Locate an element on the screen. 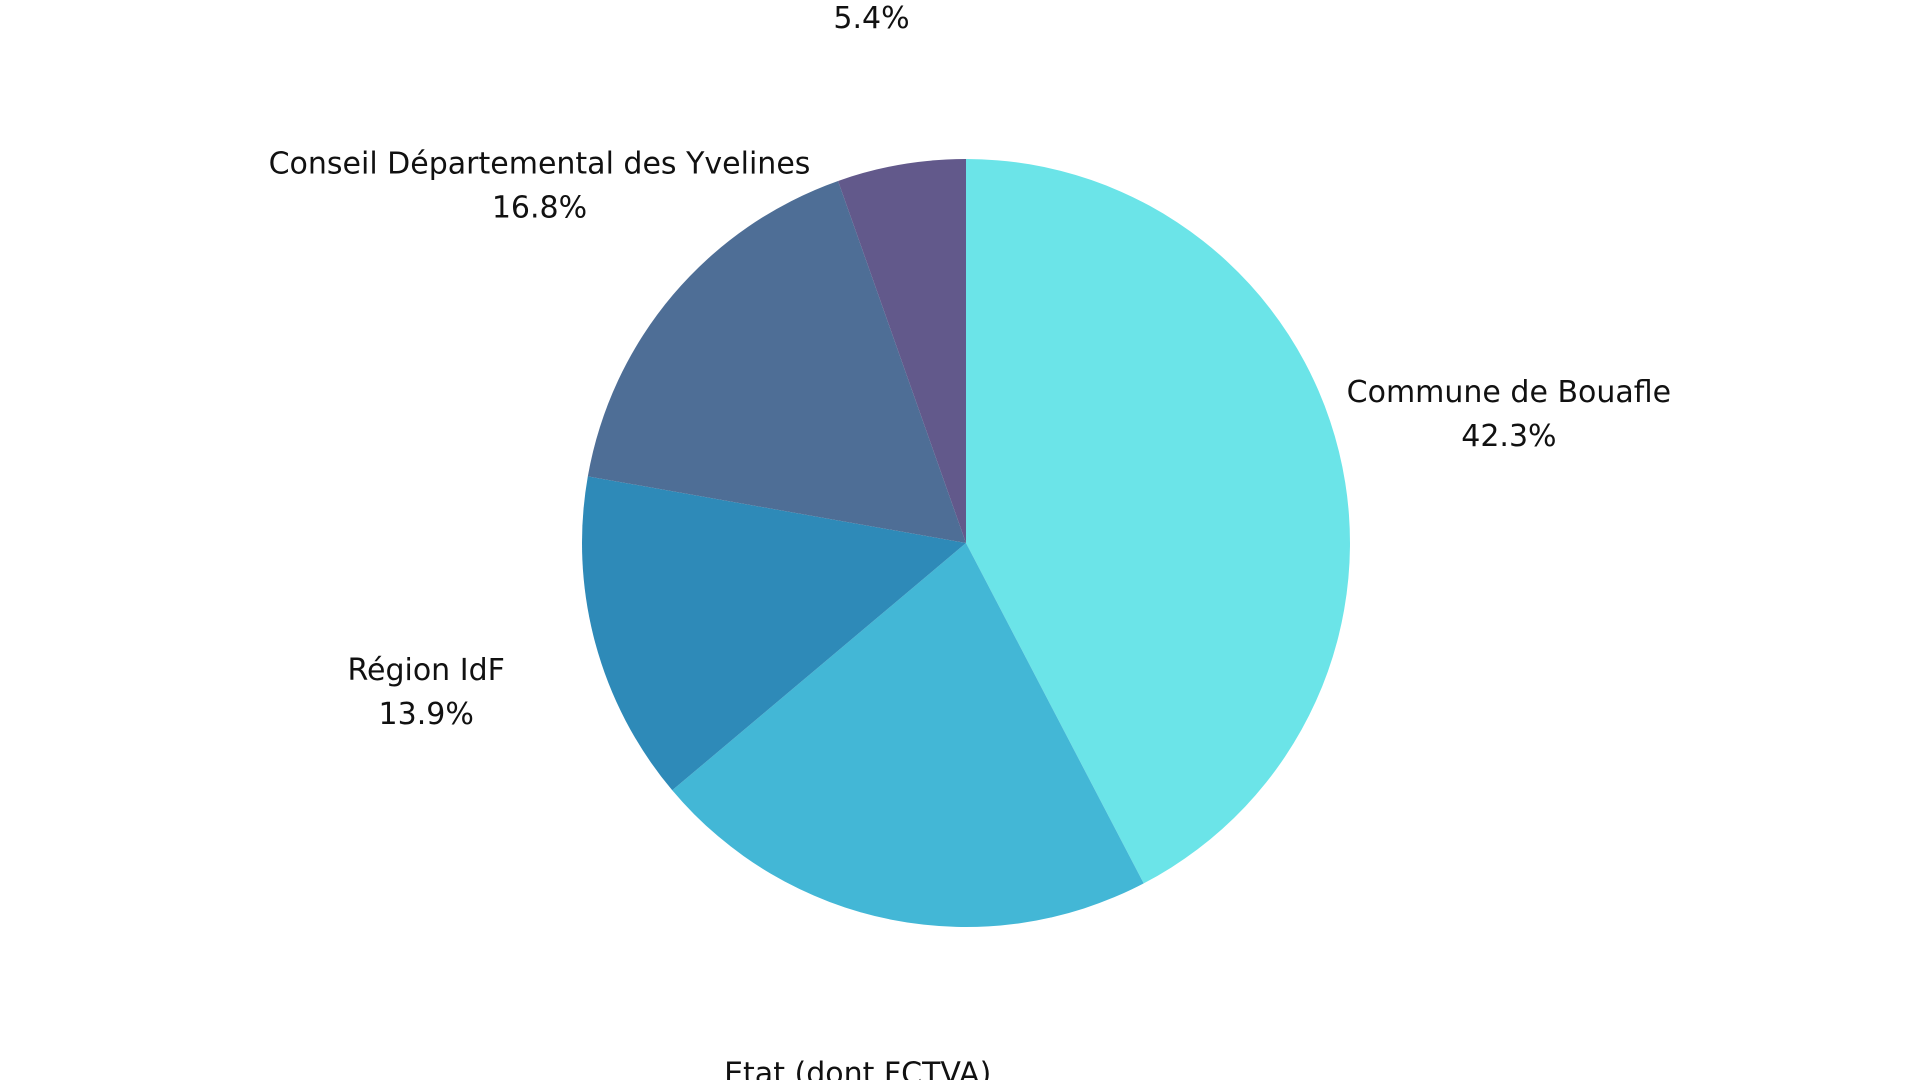  pie-label-commune-de-bouafle: Commune de Bouafle 42.3% is located at coordinates (1509, 414).